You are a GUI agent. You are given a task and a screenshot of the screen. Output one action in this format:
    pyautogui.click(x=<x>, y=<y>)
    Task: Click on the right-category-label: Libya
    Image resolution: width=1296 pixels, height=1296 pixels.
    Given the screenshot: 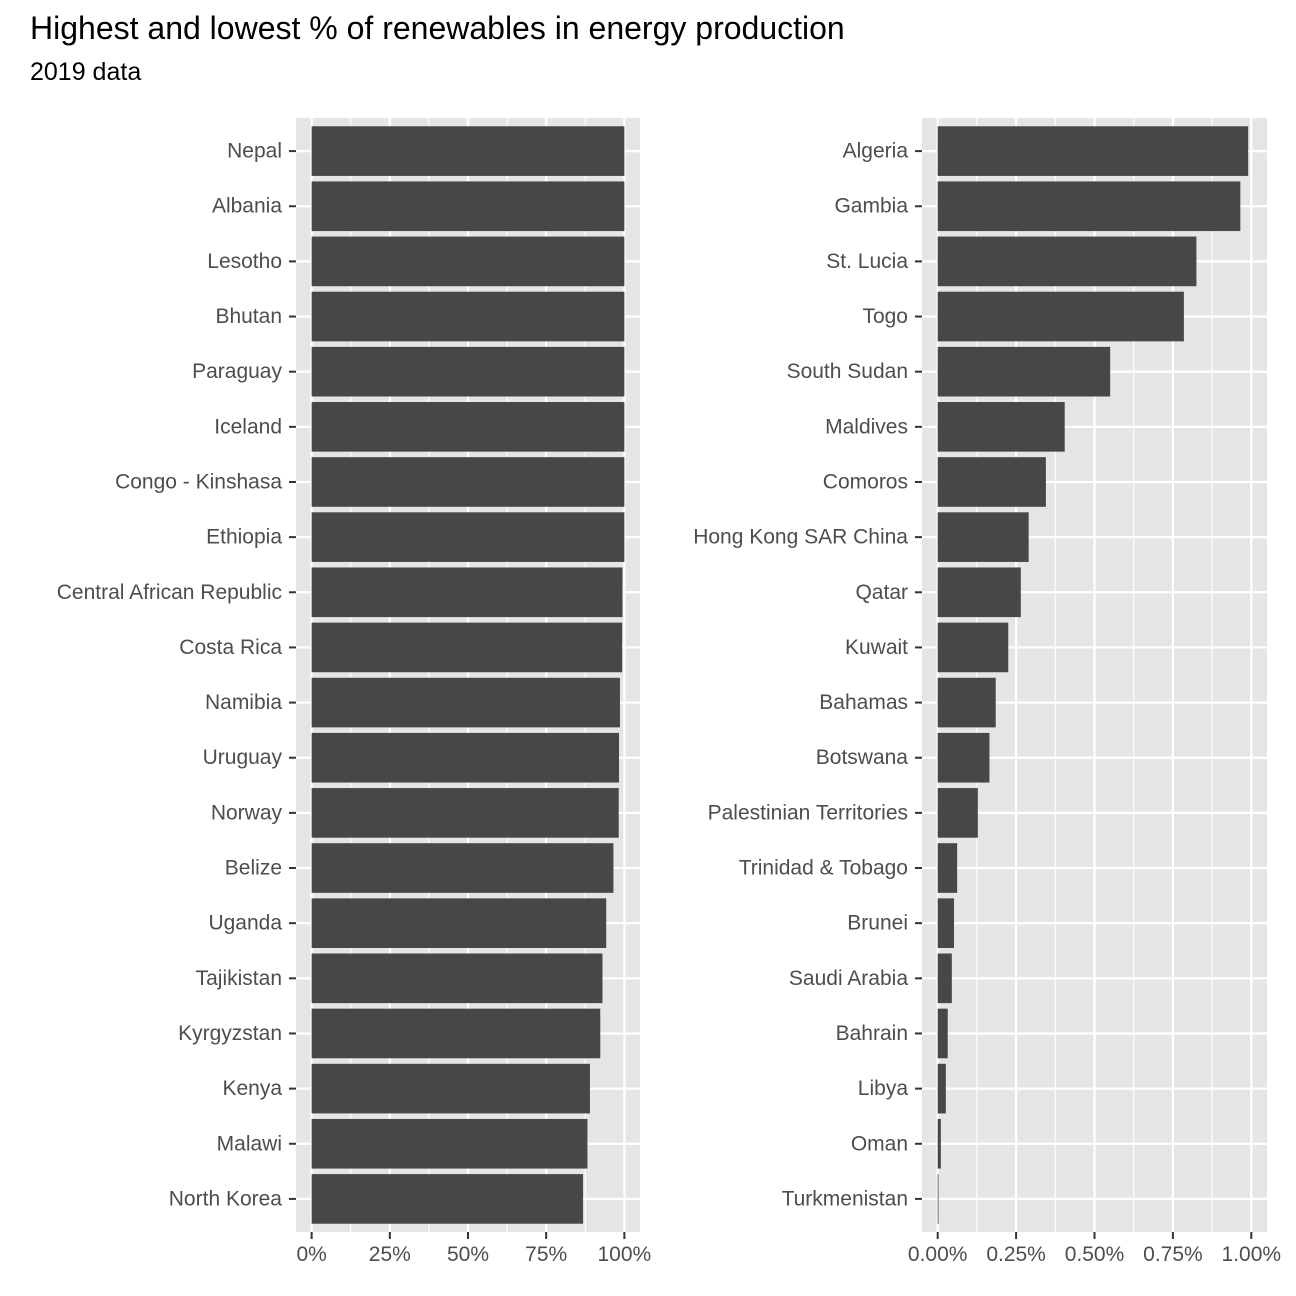 What is the action you would take?
    pyautogui.click(x=883, y=1088)
    